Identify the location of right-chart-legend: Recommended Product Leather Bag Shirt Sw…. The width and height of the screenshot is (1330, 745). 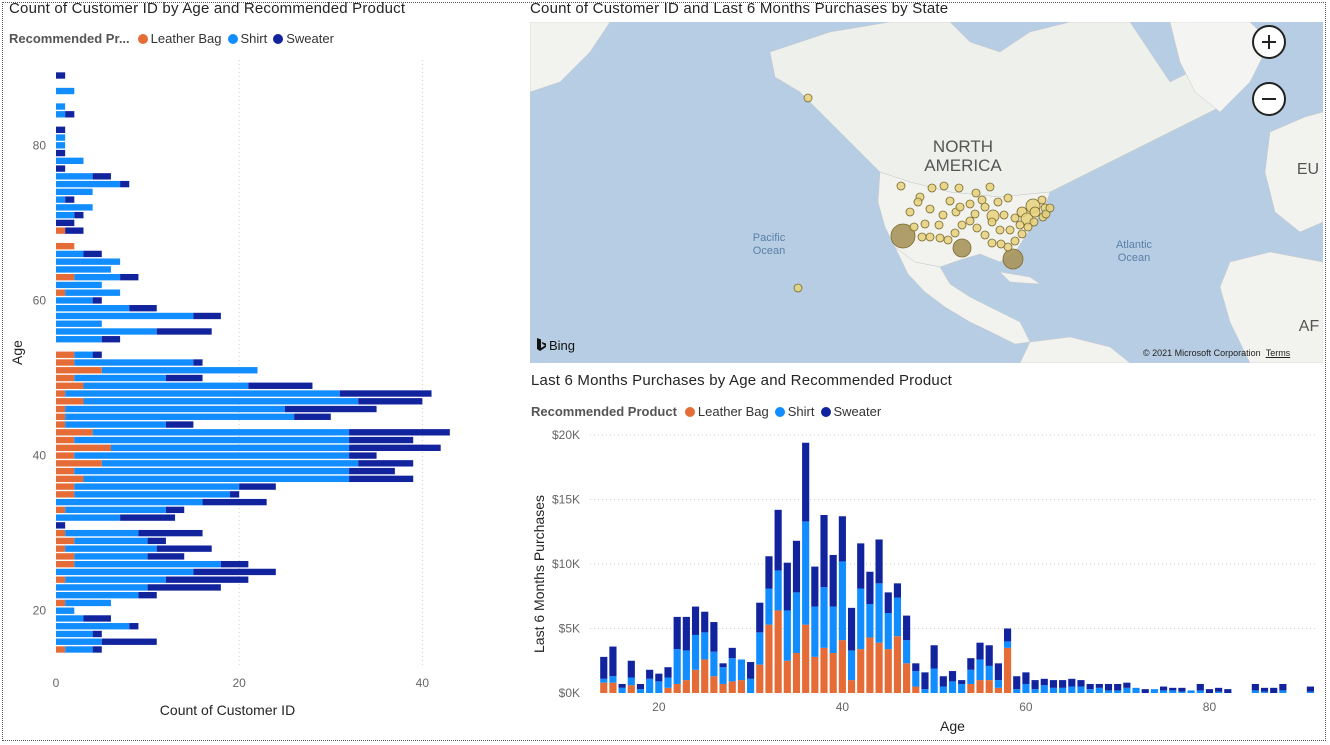
(709, 411).